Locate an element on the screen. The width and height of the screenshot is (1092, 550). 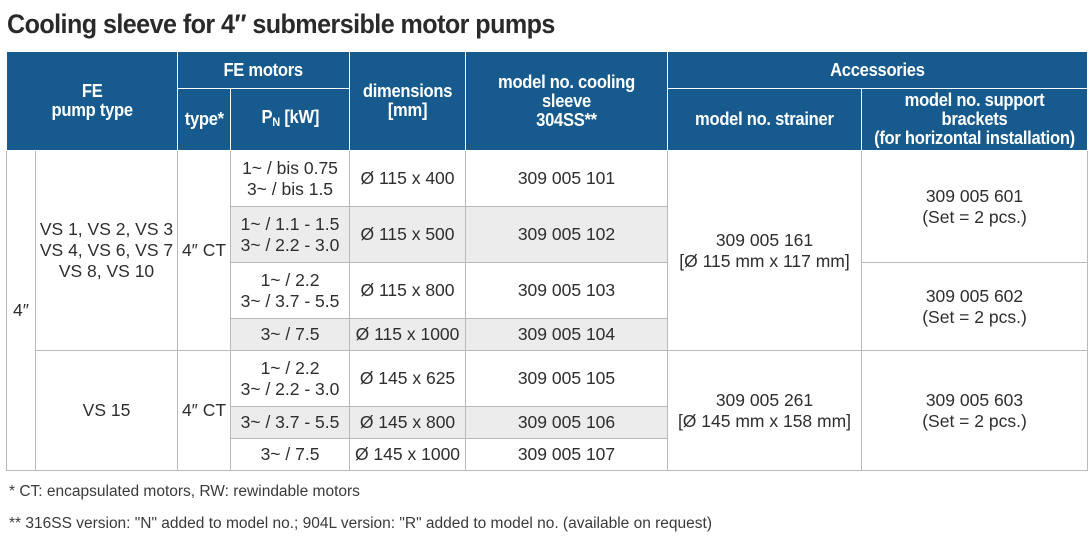
sleeve-model-cell: 309 005 107 is located at coordinates (566, 454).